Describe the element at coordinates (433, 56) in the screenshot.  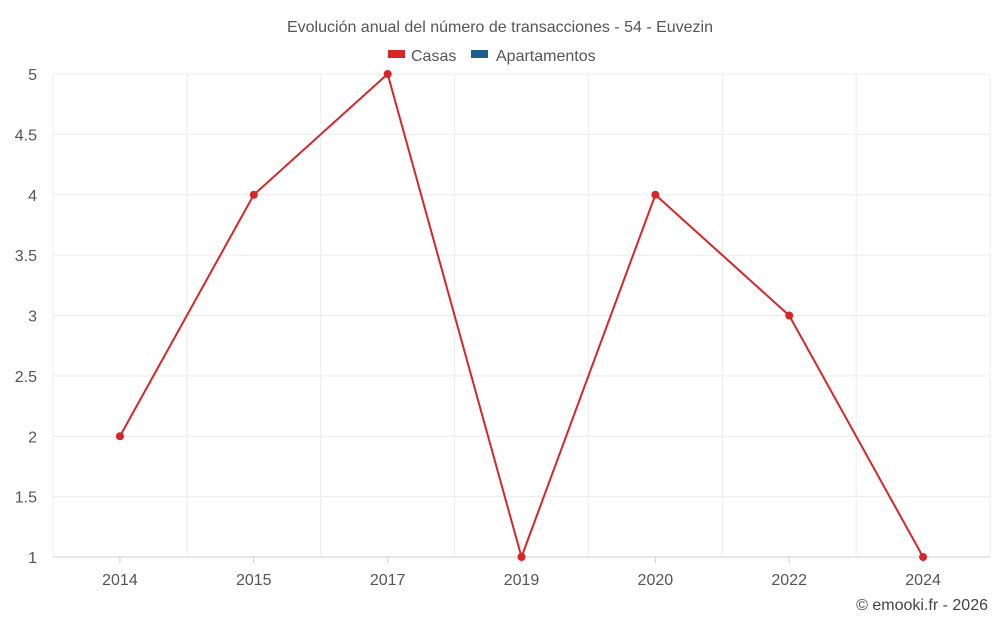
I see `legend-label-casas: Casas` at that location.